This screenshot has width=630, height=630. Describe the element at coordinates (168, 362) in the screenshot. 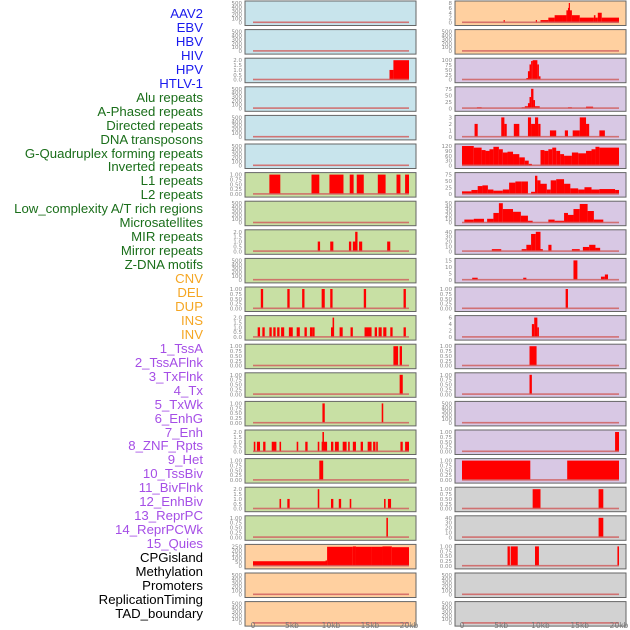

I see `track-label: 2_TssAFlnk` at that location.